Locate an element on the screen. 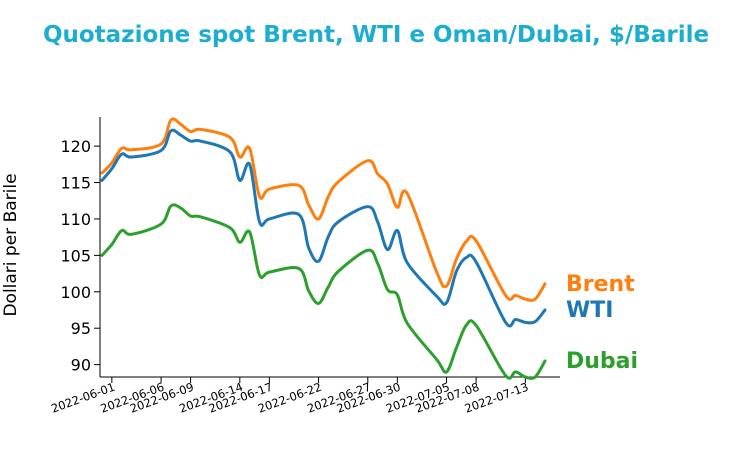 This screenshot has width=752, height=476. y-tick-label: 110 is located at coordinates (75, 219).